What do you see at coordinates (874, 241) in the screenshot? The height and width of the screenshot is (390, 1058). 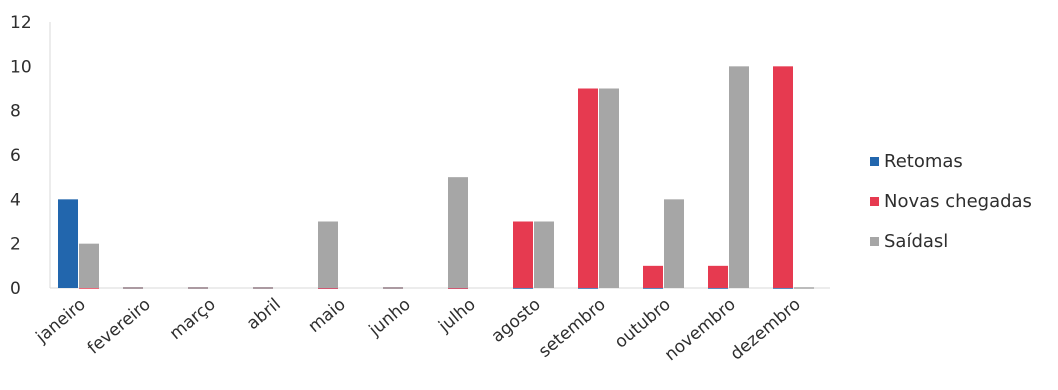 I see `legend-swatch-saidas` at bounding box center [874, 241].